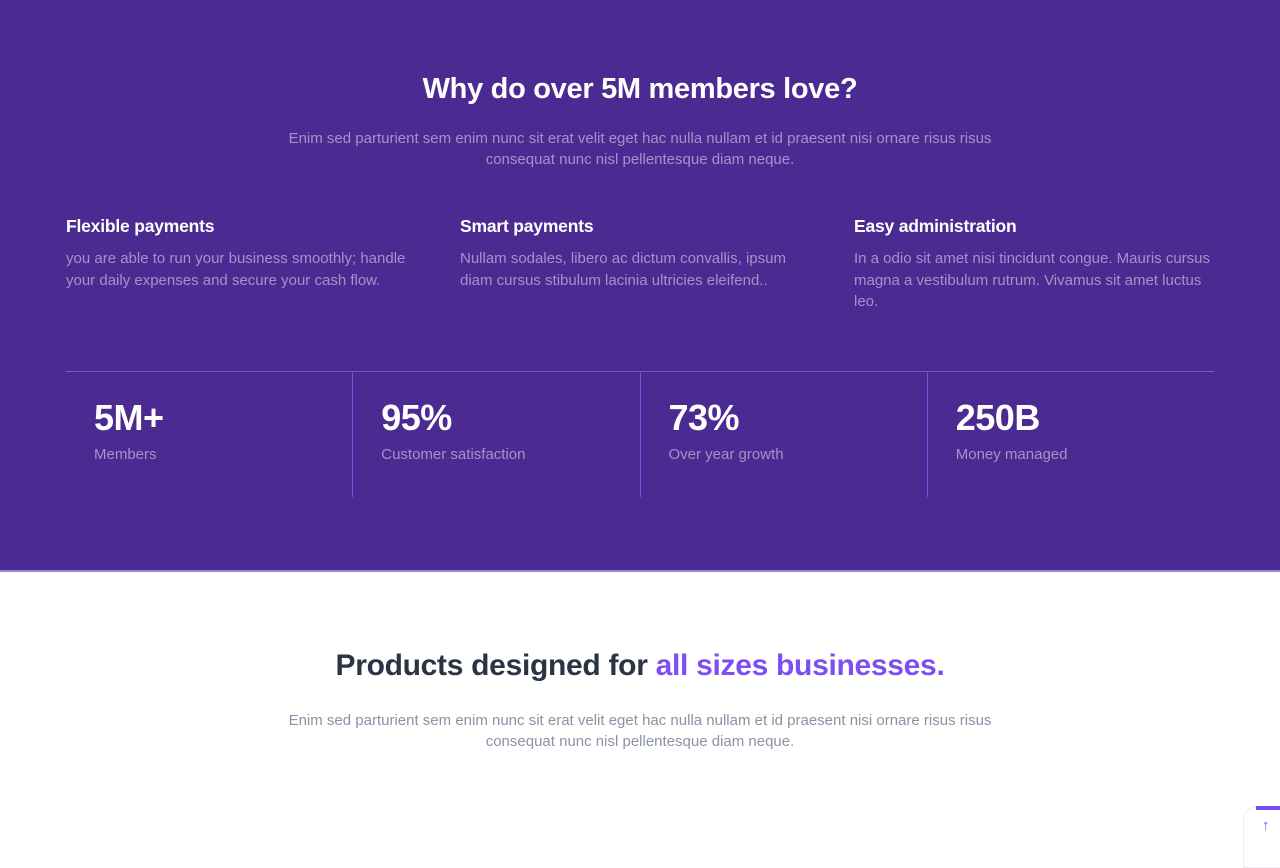  I want to click on feature-title: Flexible payments, so click(140, 226).